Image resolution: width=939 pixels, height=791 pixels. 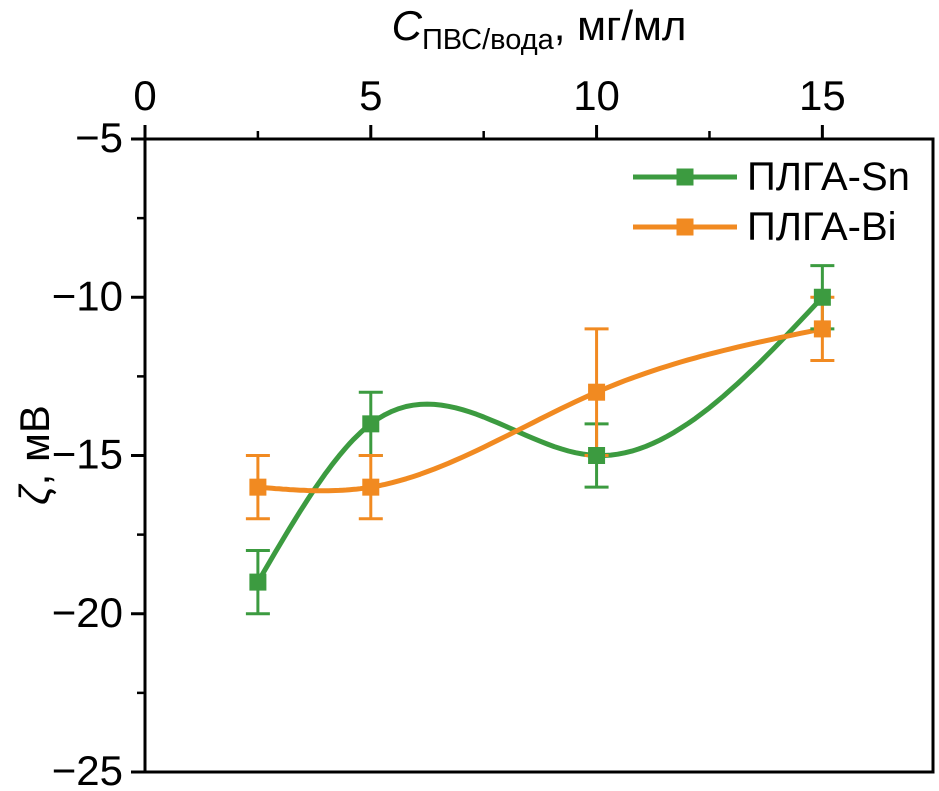 I want to click on y-axis-tick-label: −5, so click(x=99, y=137).